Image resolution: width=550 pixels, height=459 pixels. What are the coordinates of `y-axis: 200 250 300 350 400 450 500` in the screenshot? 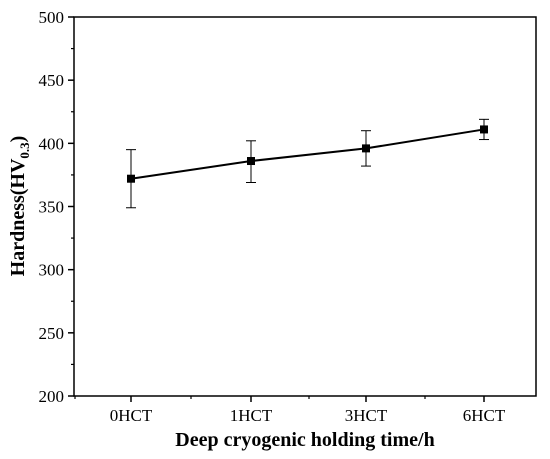 It's located at (56, 207).